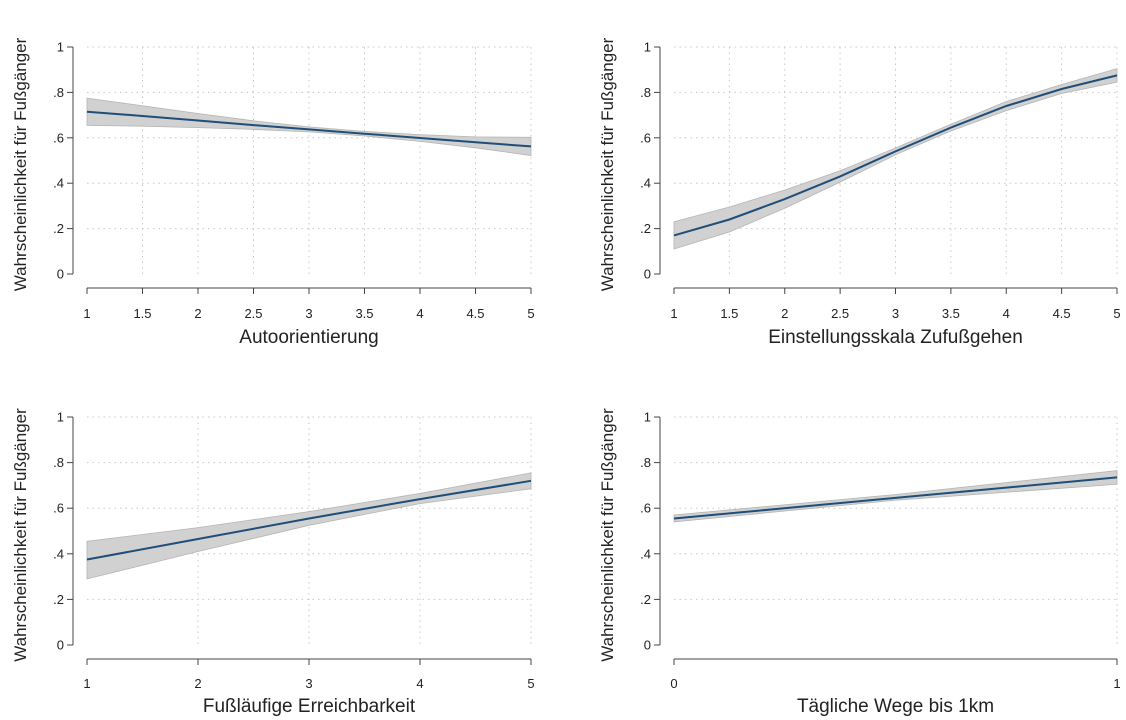  Describe the element at coordinates (895, 337) in the screenshot. I see `x-axis-title: Einstellungsskala Zufußgehen` at that location.